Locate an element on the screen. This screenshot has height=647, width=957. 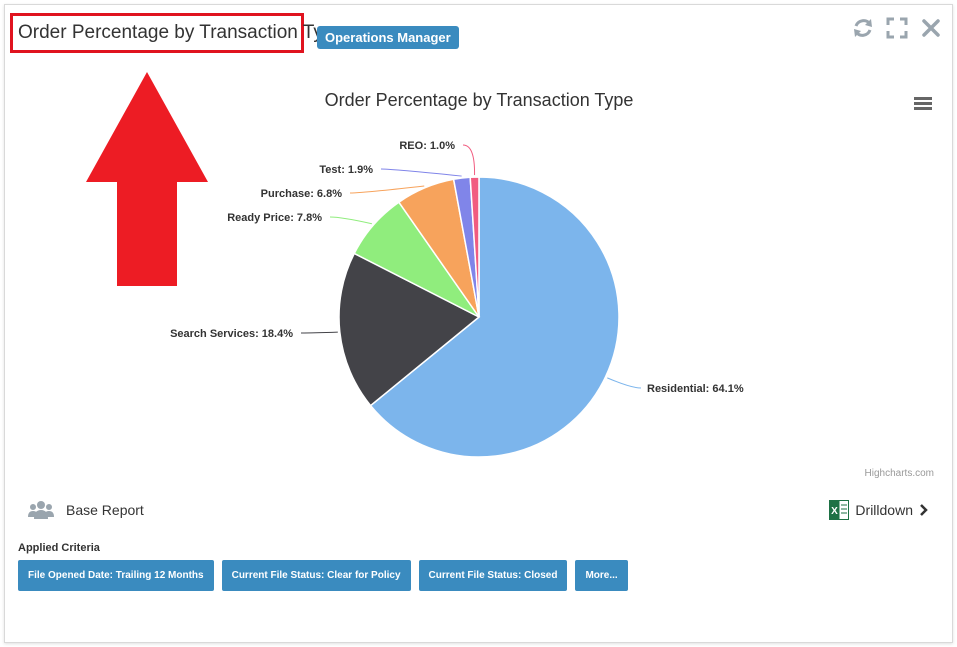
role-badge: Operations Manager is located at coordinates (388, 37).